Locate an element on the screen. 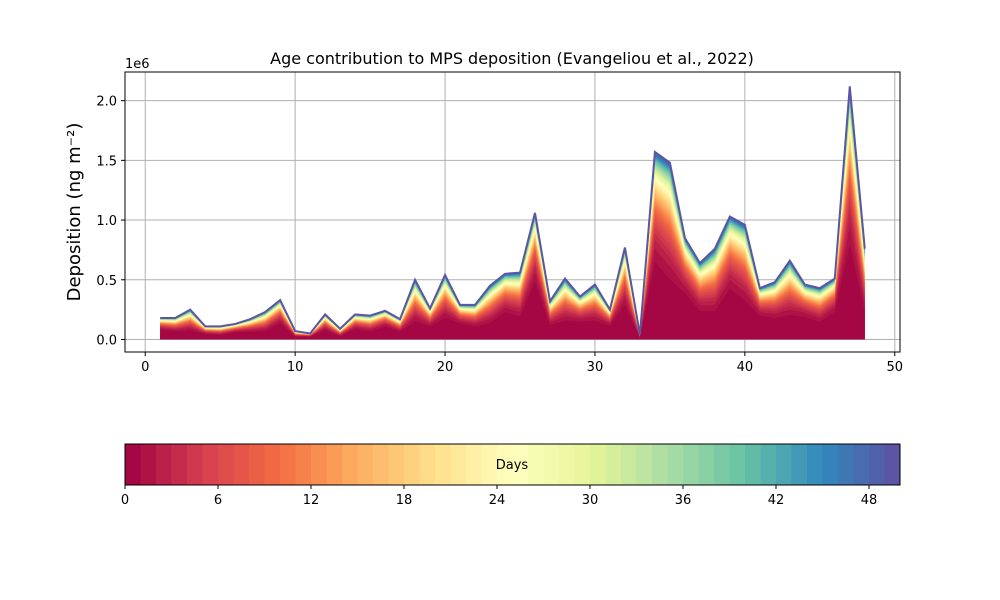 This screenshot has width=1000, height=600. y-tick-label: 2.0 is located at coordinates (106, 102).